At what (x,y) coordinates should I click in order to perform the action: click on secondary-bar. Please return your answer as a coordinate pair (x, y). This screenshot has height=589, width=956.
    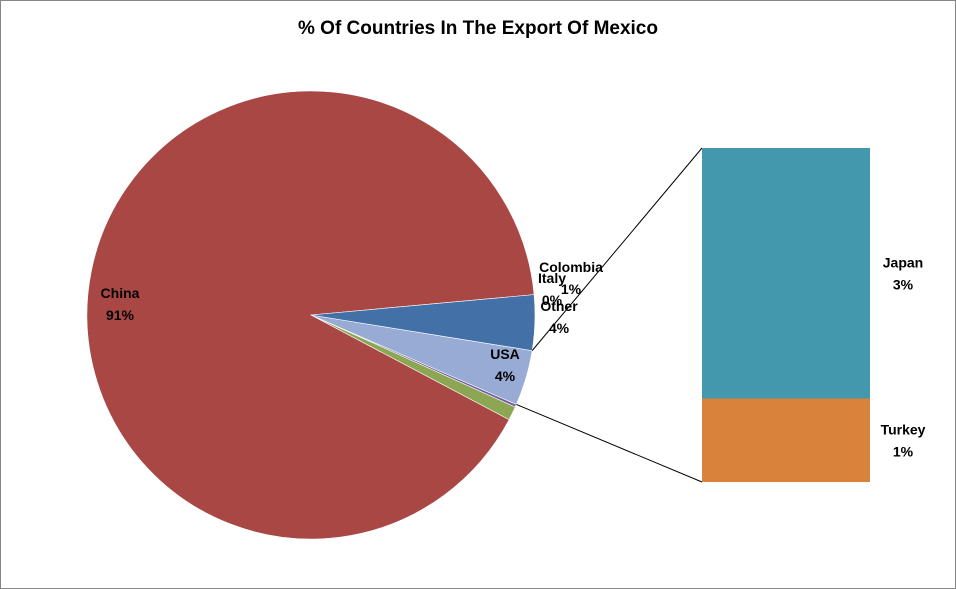
    Looking at the image, I should click on (786, 315).